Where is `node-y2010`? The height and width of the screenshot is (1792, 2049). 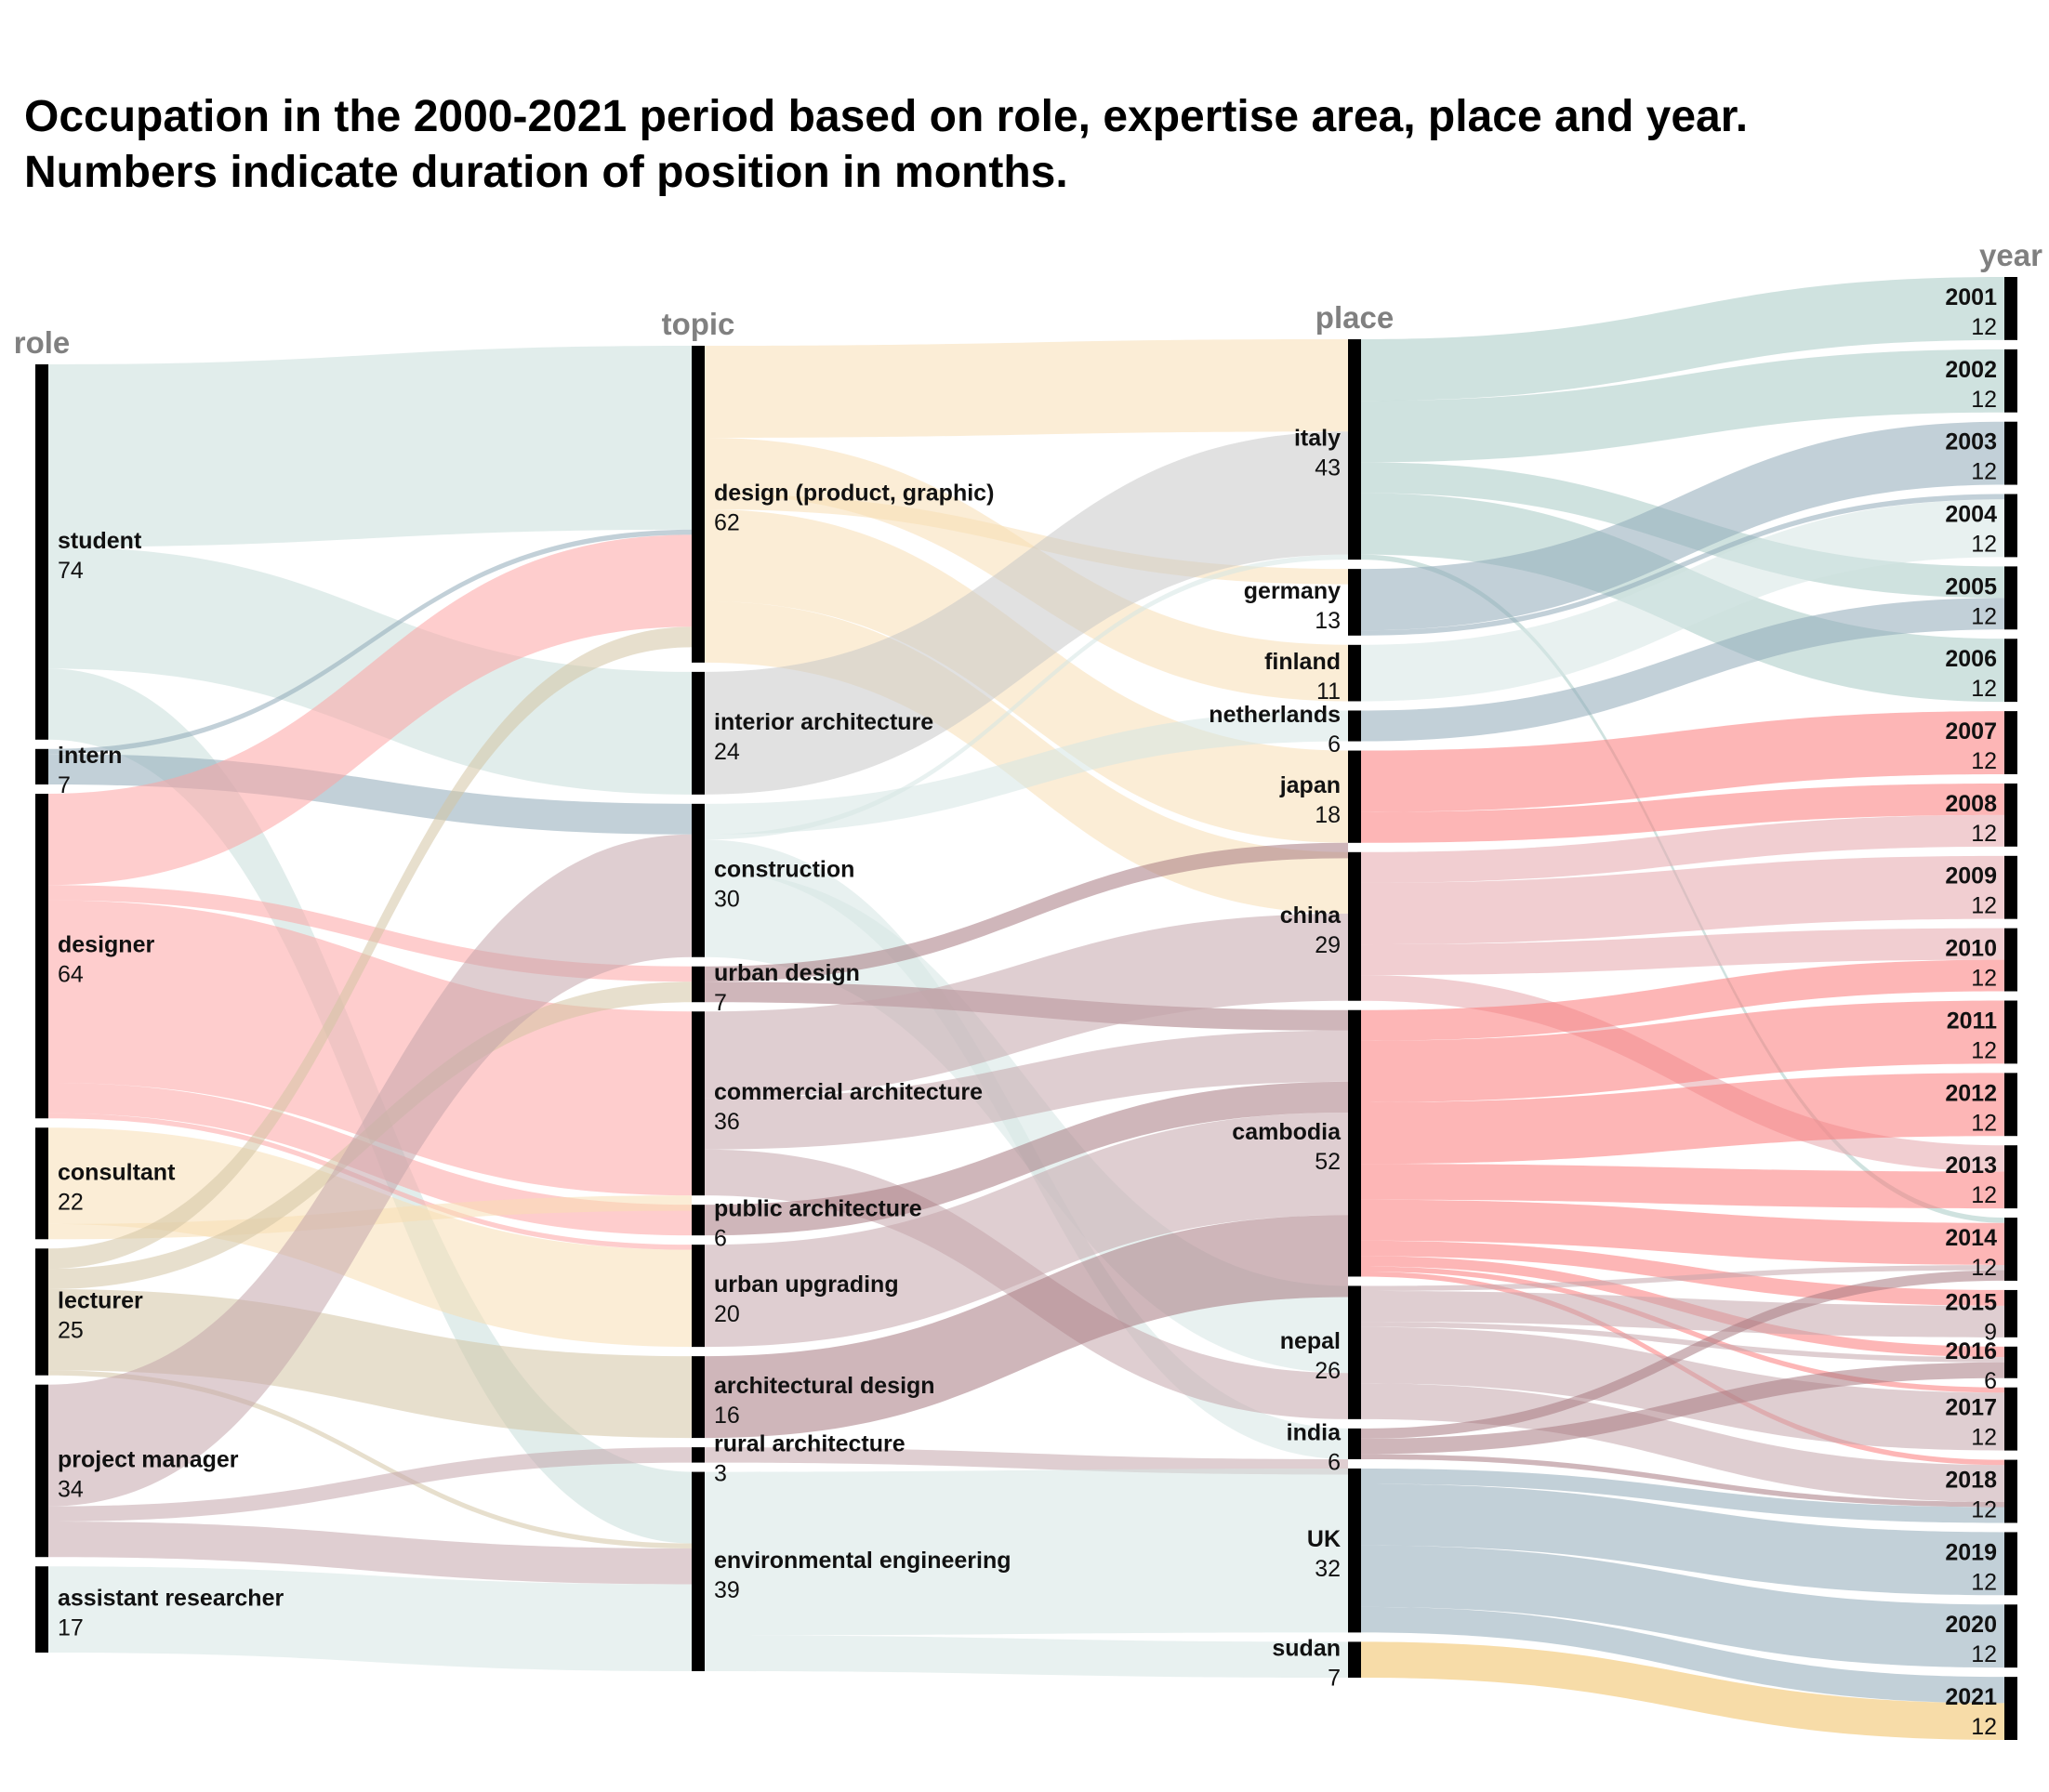 node-y2010 is located at coordinates (2010, 960).